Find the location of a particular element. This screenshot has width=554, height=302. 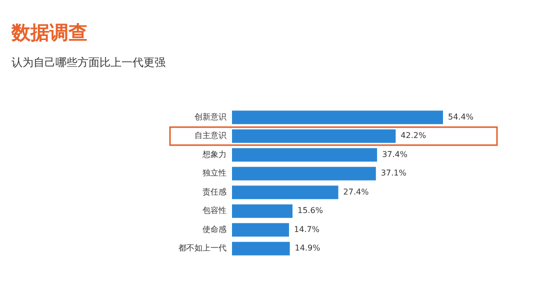

data-label: 14.9% is located at coordinates (307, 248).